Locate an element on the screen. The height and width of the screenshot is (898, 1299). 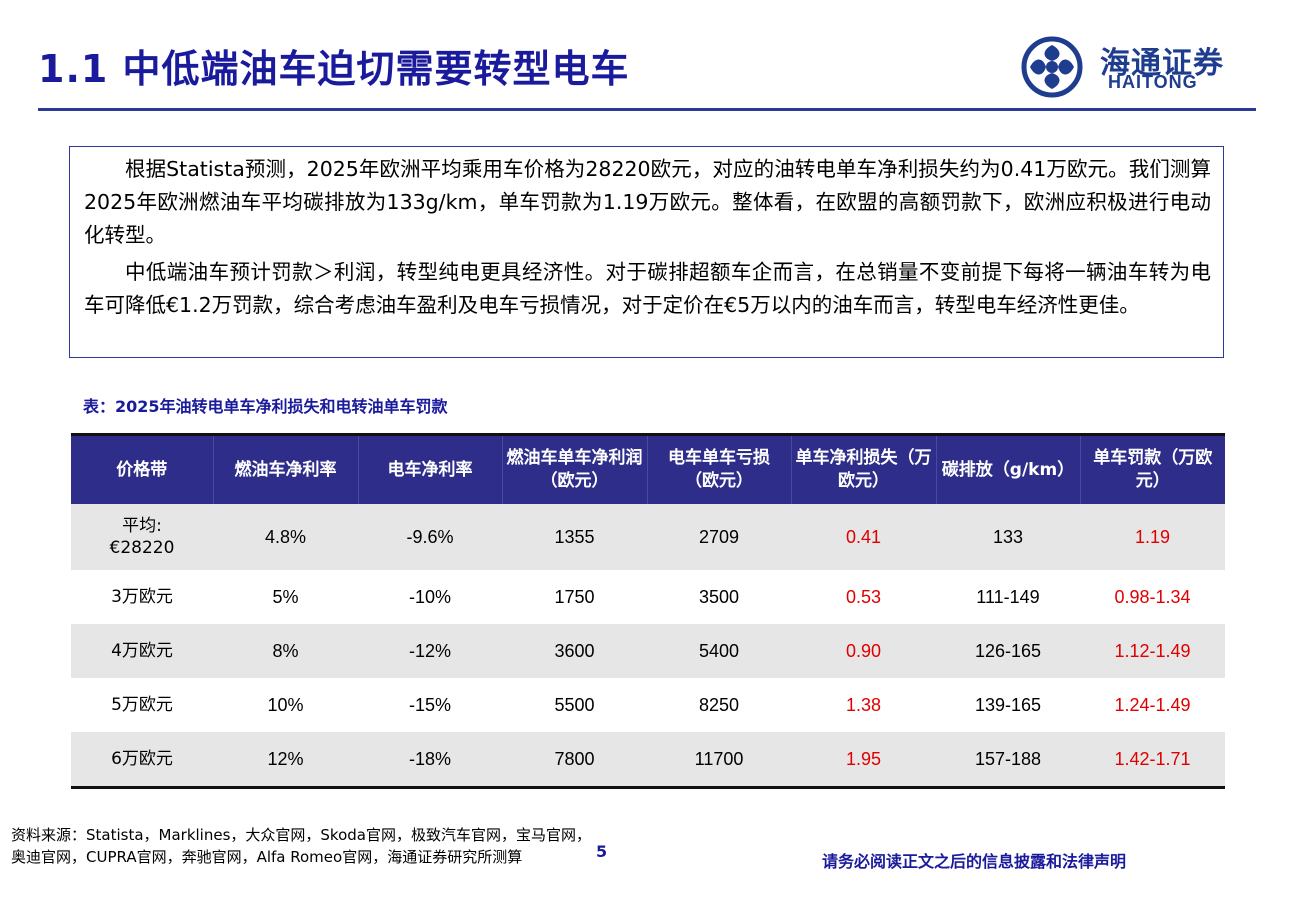
table-cell: 11700 is located at coordinates (719, 760).